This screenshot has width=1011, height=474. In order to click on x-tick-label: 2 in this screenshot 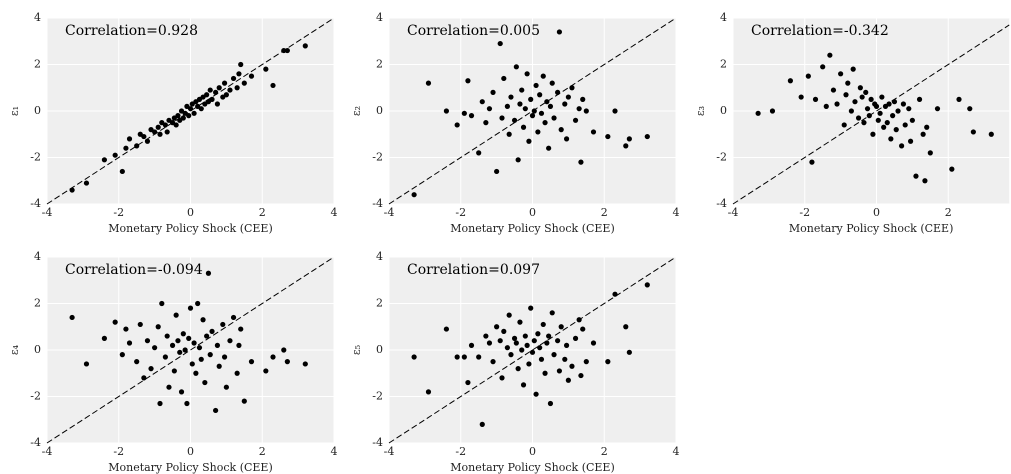, I will do `click(948, 212)`.